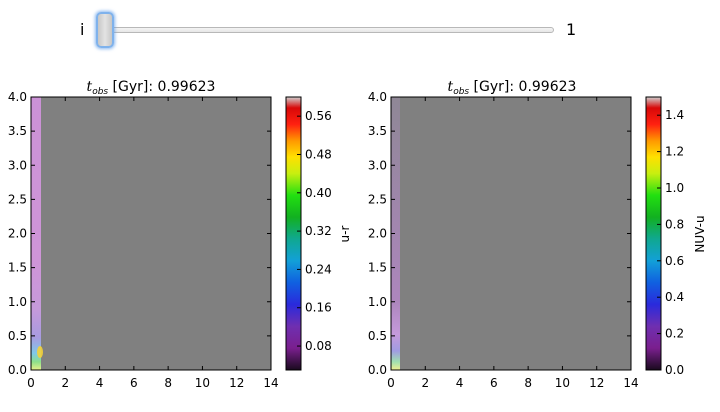 The height and width of the screenshot is (412, 720). What do you see at coordinates (674, 261) in the screenshot?
I see `panel-right-colorbar-tick-label: 0.6` at bounding box center [674, 261].